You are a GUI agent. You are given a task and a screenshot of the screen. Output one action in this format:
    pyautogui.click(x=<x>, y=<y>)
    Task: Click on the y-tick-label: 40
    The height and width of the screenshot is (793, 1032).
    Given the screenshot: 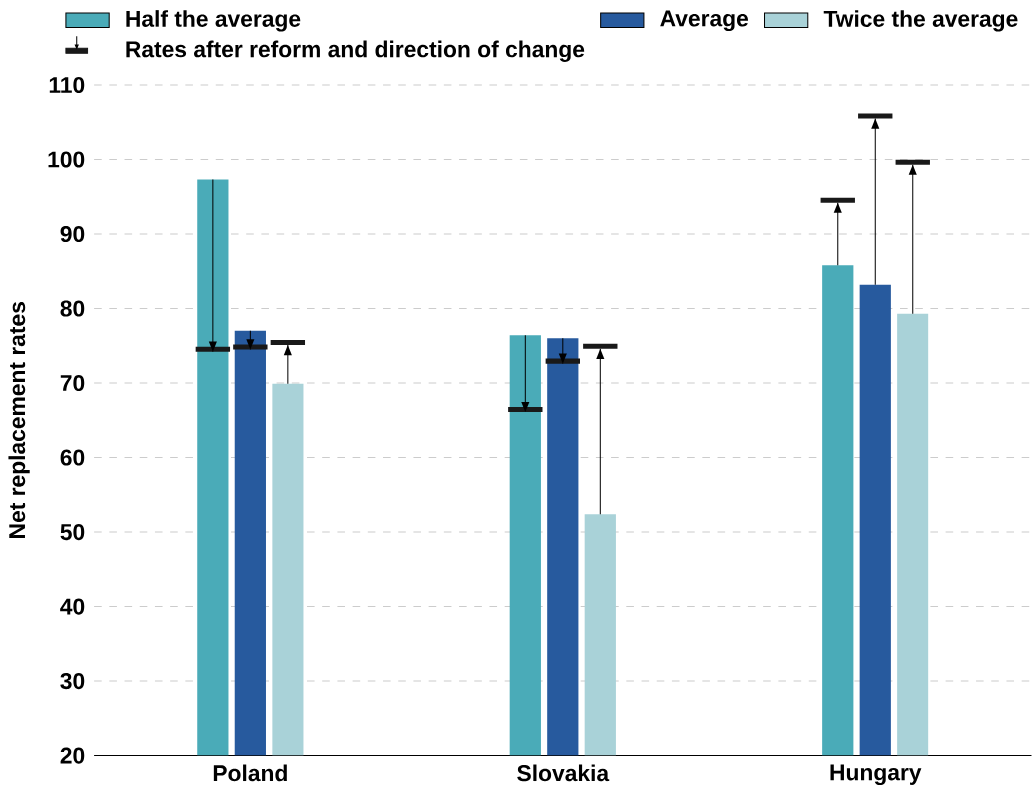 What is the action you would take?
    pyautogui.click(x=72, y=606)
    